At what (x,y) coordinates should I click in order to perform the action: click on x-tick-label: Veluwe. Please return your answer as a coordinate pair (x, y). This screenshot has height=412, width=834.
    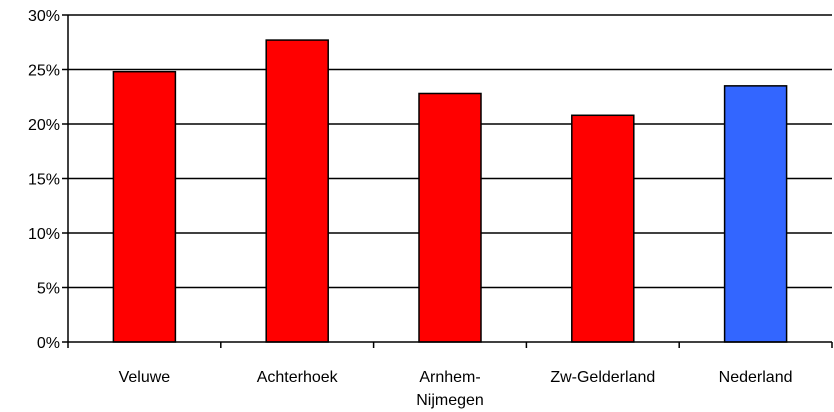
    Looking at the image, I should click on (145, 377).